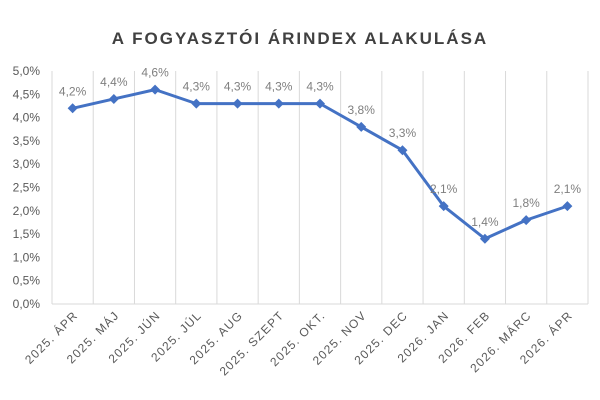 The height and width of the screenshot is (400, 600). Describe the element at coordinates (27, 281) in the screenshot. I see `y-tick-label: 0,5%` at that location.